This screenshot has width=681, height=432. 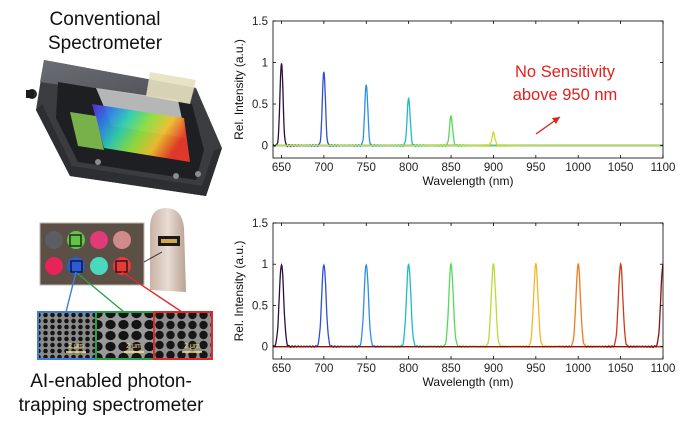 What do you see at coordinates (76, 346) in the screenshot?
I see `scale-bar-label-1: 2 μm` at bounding box center [76, 346].